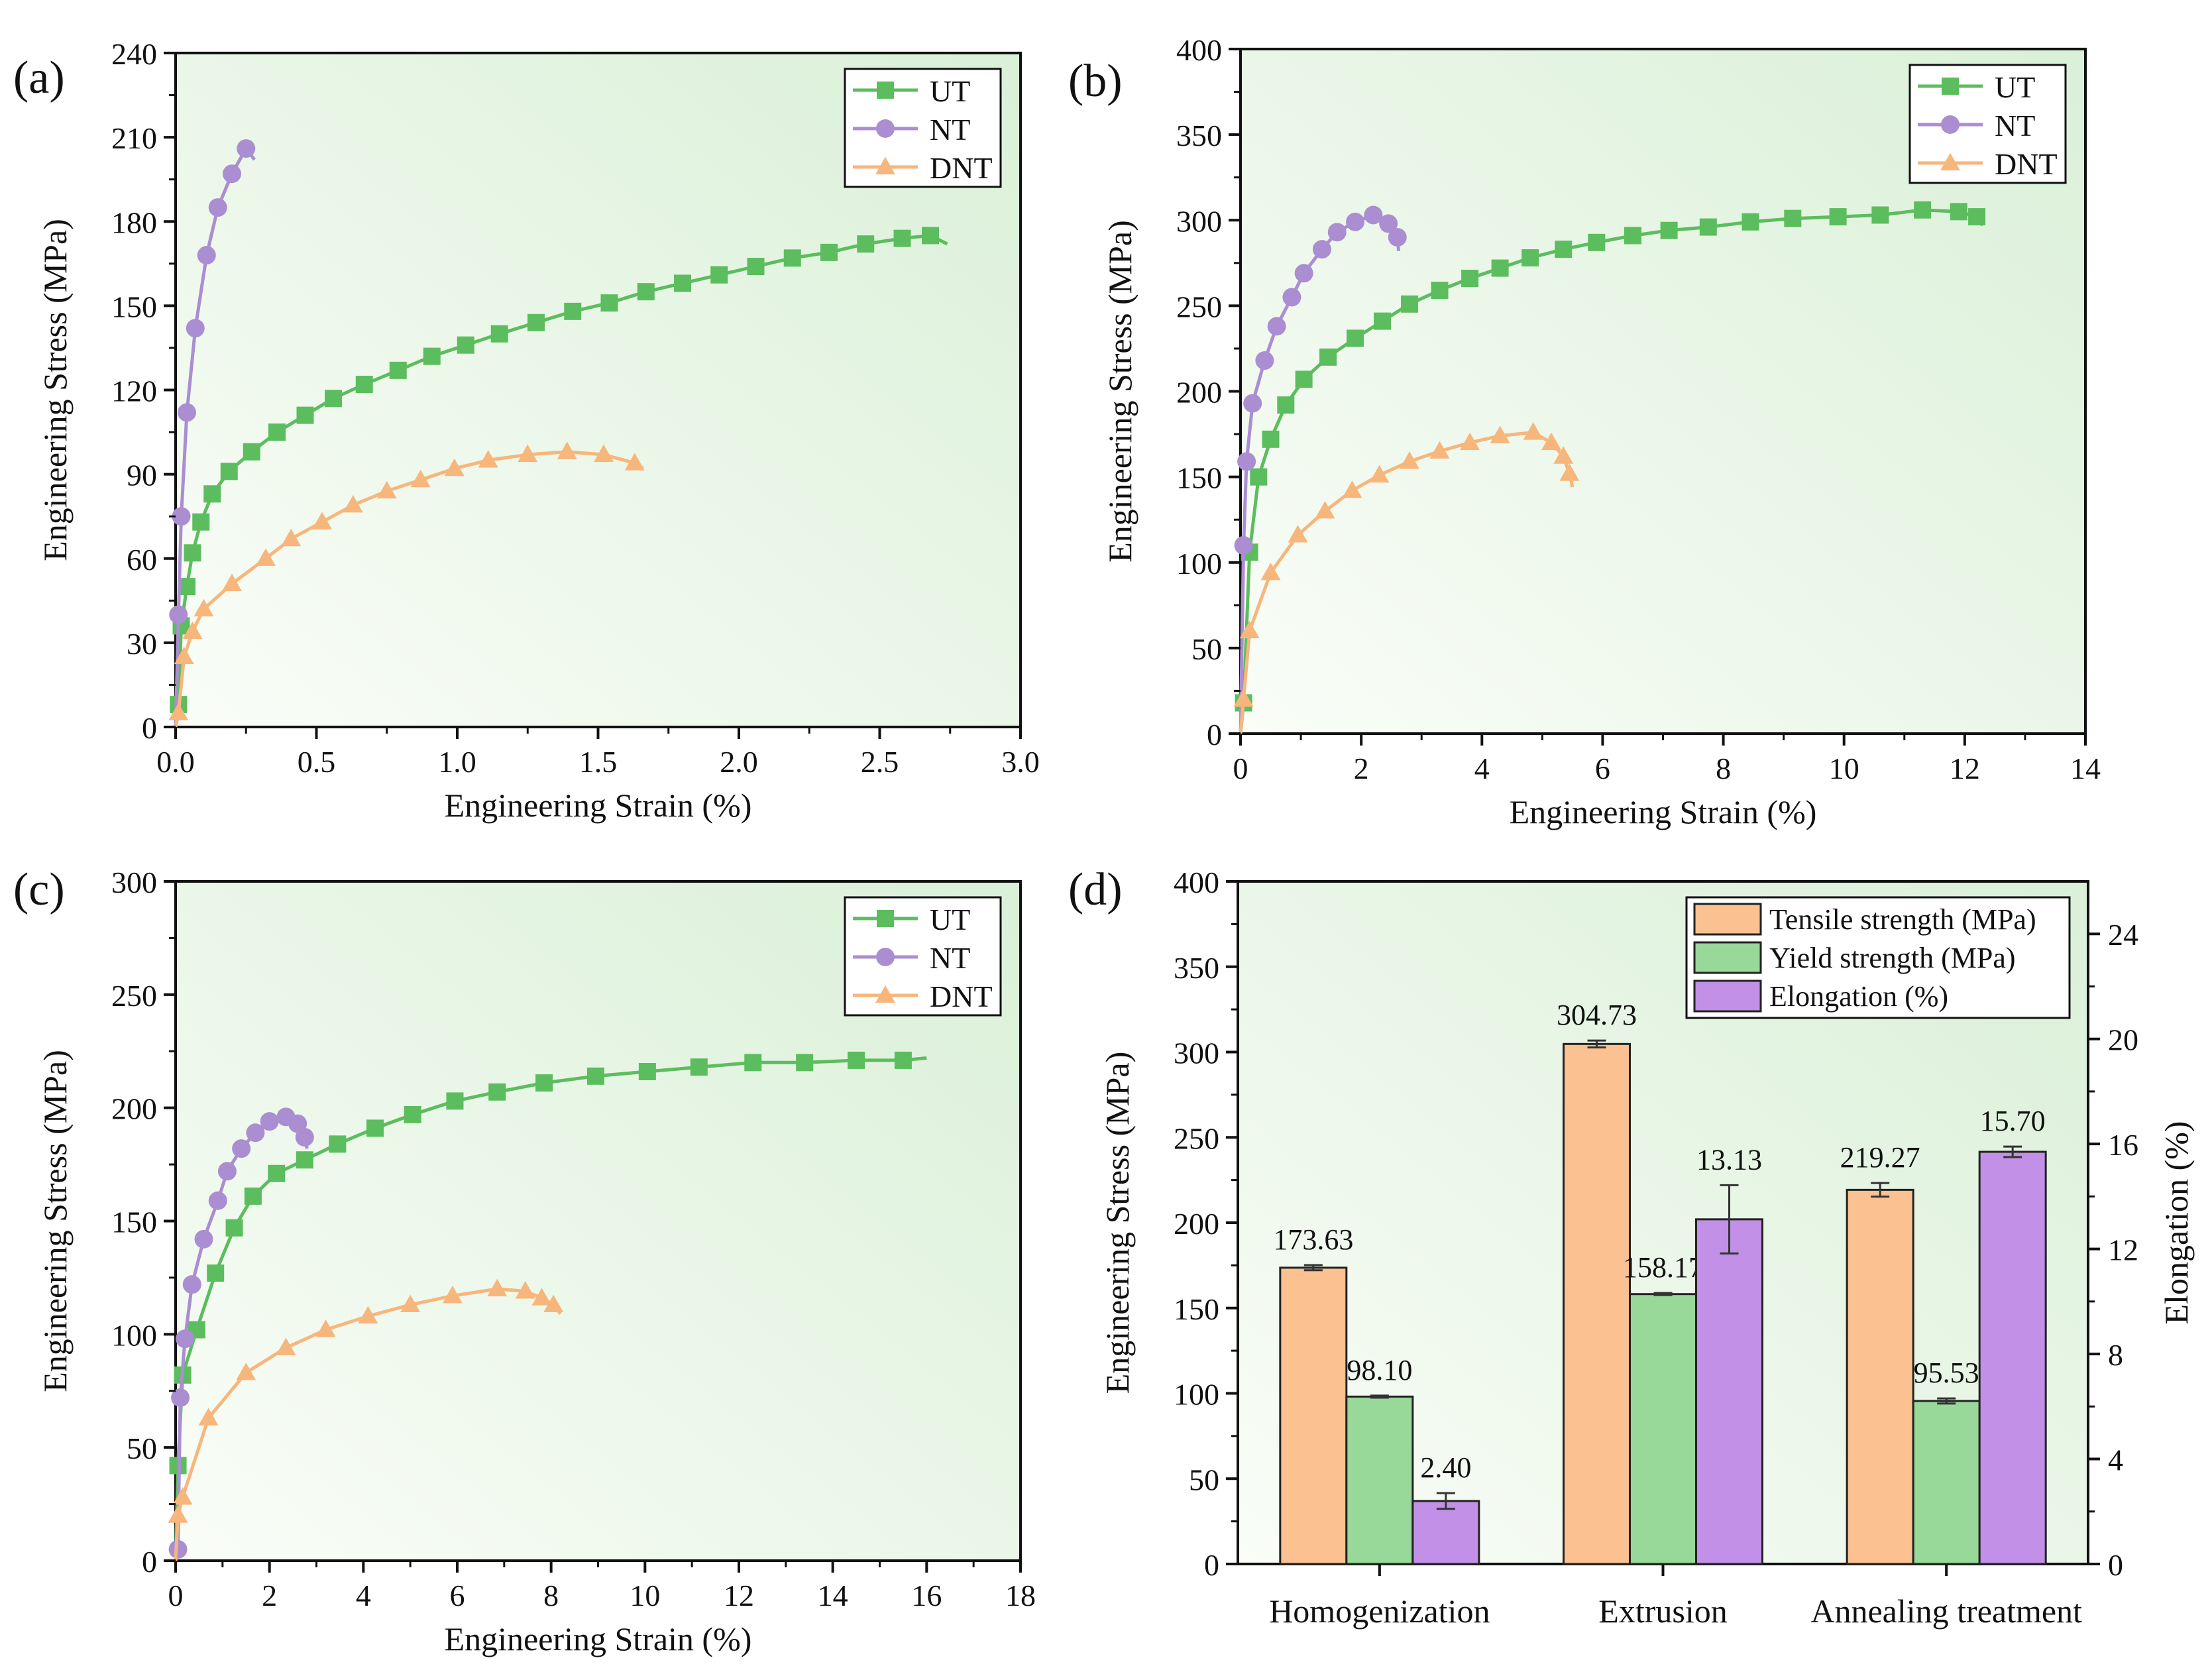  I want to click on legend-marker-dnt, so click(885, 165).